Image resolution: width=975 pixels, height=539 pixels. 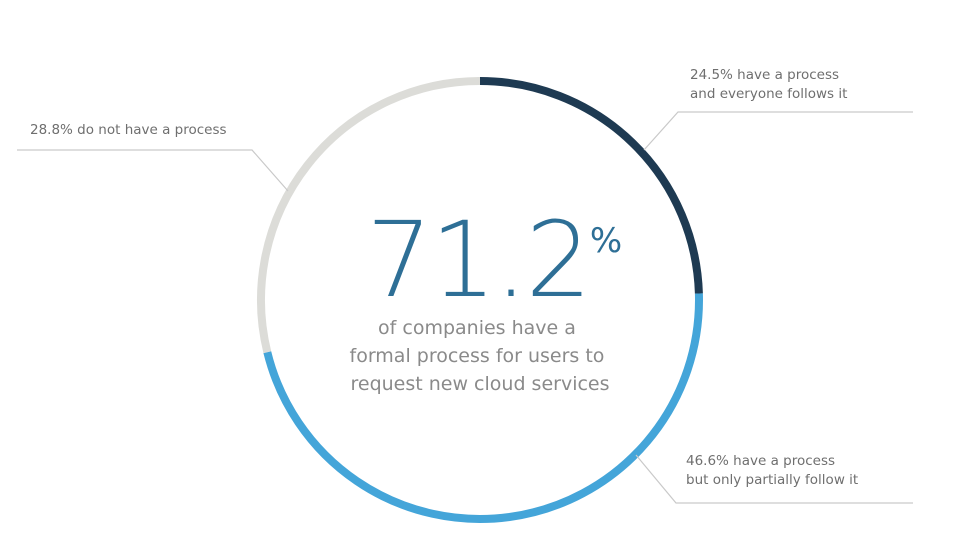 What do you see at coordinates (477, 328) in the screenshot?
I see `caption-line-1: of companies have a` at bounding box center [477, 328].